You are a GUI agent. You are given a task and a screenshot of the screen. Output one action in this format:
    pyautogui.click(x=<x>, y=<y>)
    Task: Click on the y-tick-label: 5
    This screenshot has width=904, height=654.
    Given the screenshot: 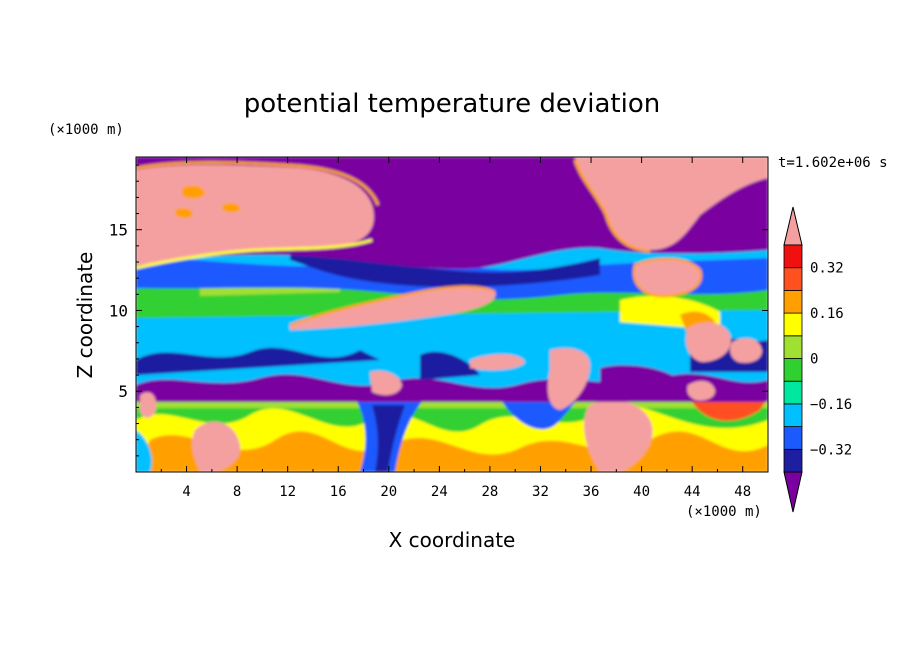 What is the action you would take?
    pyautogui.click(x=123, y=391)
    